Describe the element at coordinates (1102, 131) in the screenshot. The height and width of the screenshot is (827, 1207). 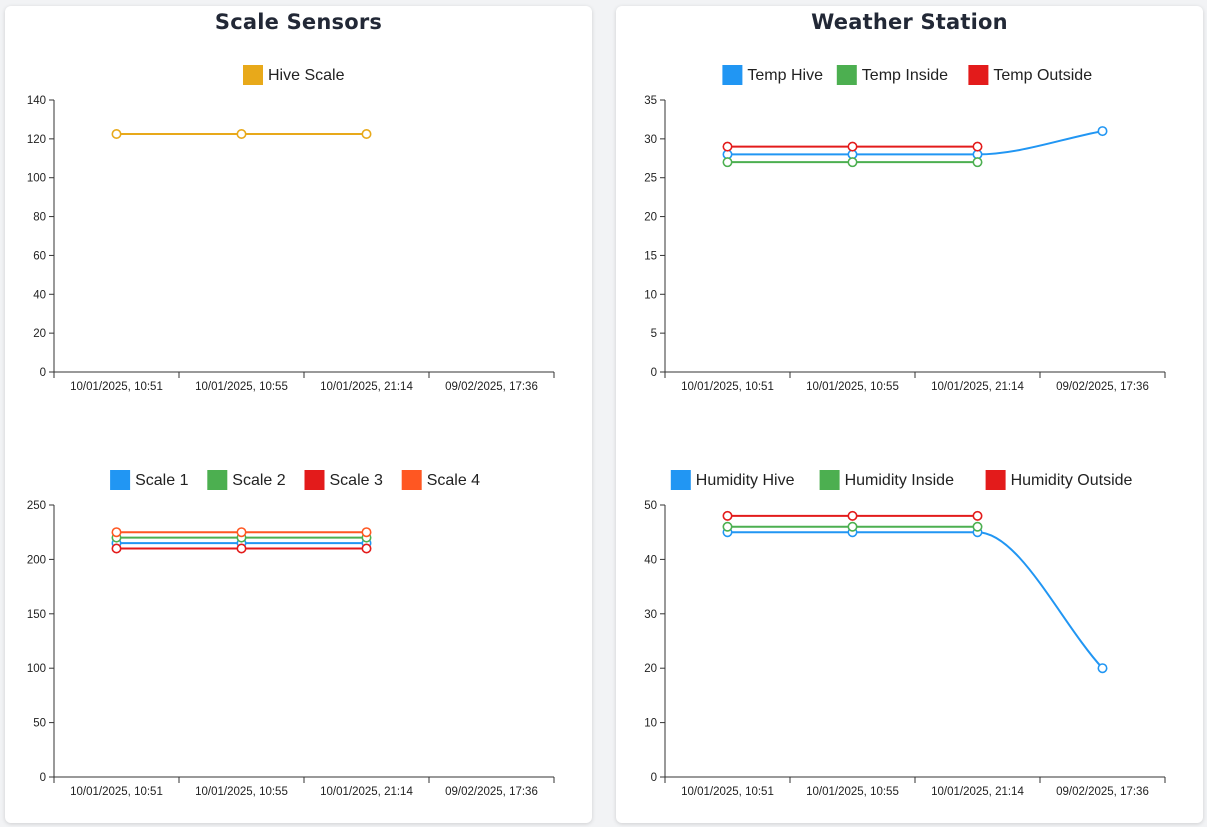
I see `data-point-temp-hive` at that location.